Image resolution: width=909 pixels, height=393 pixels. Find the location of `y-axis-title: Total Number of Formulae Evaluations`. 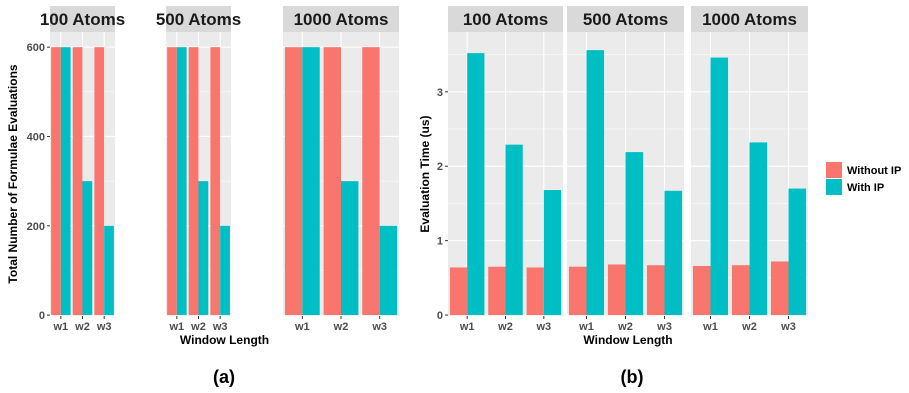

y-axis-title: Total Number of Formulae Evaluations is located at coordinates (13, 173).